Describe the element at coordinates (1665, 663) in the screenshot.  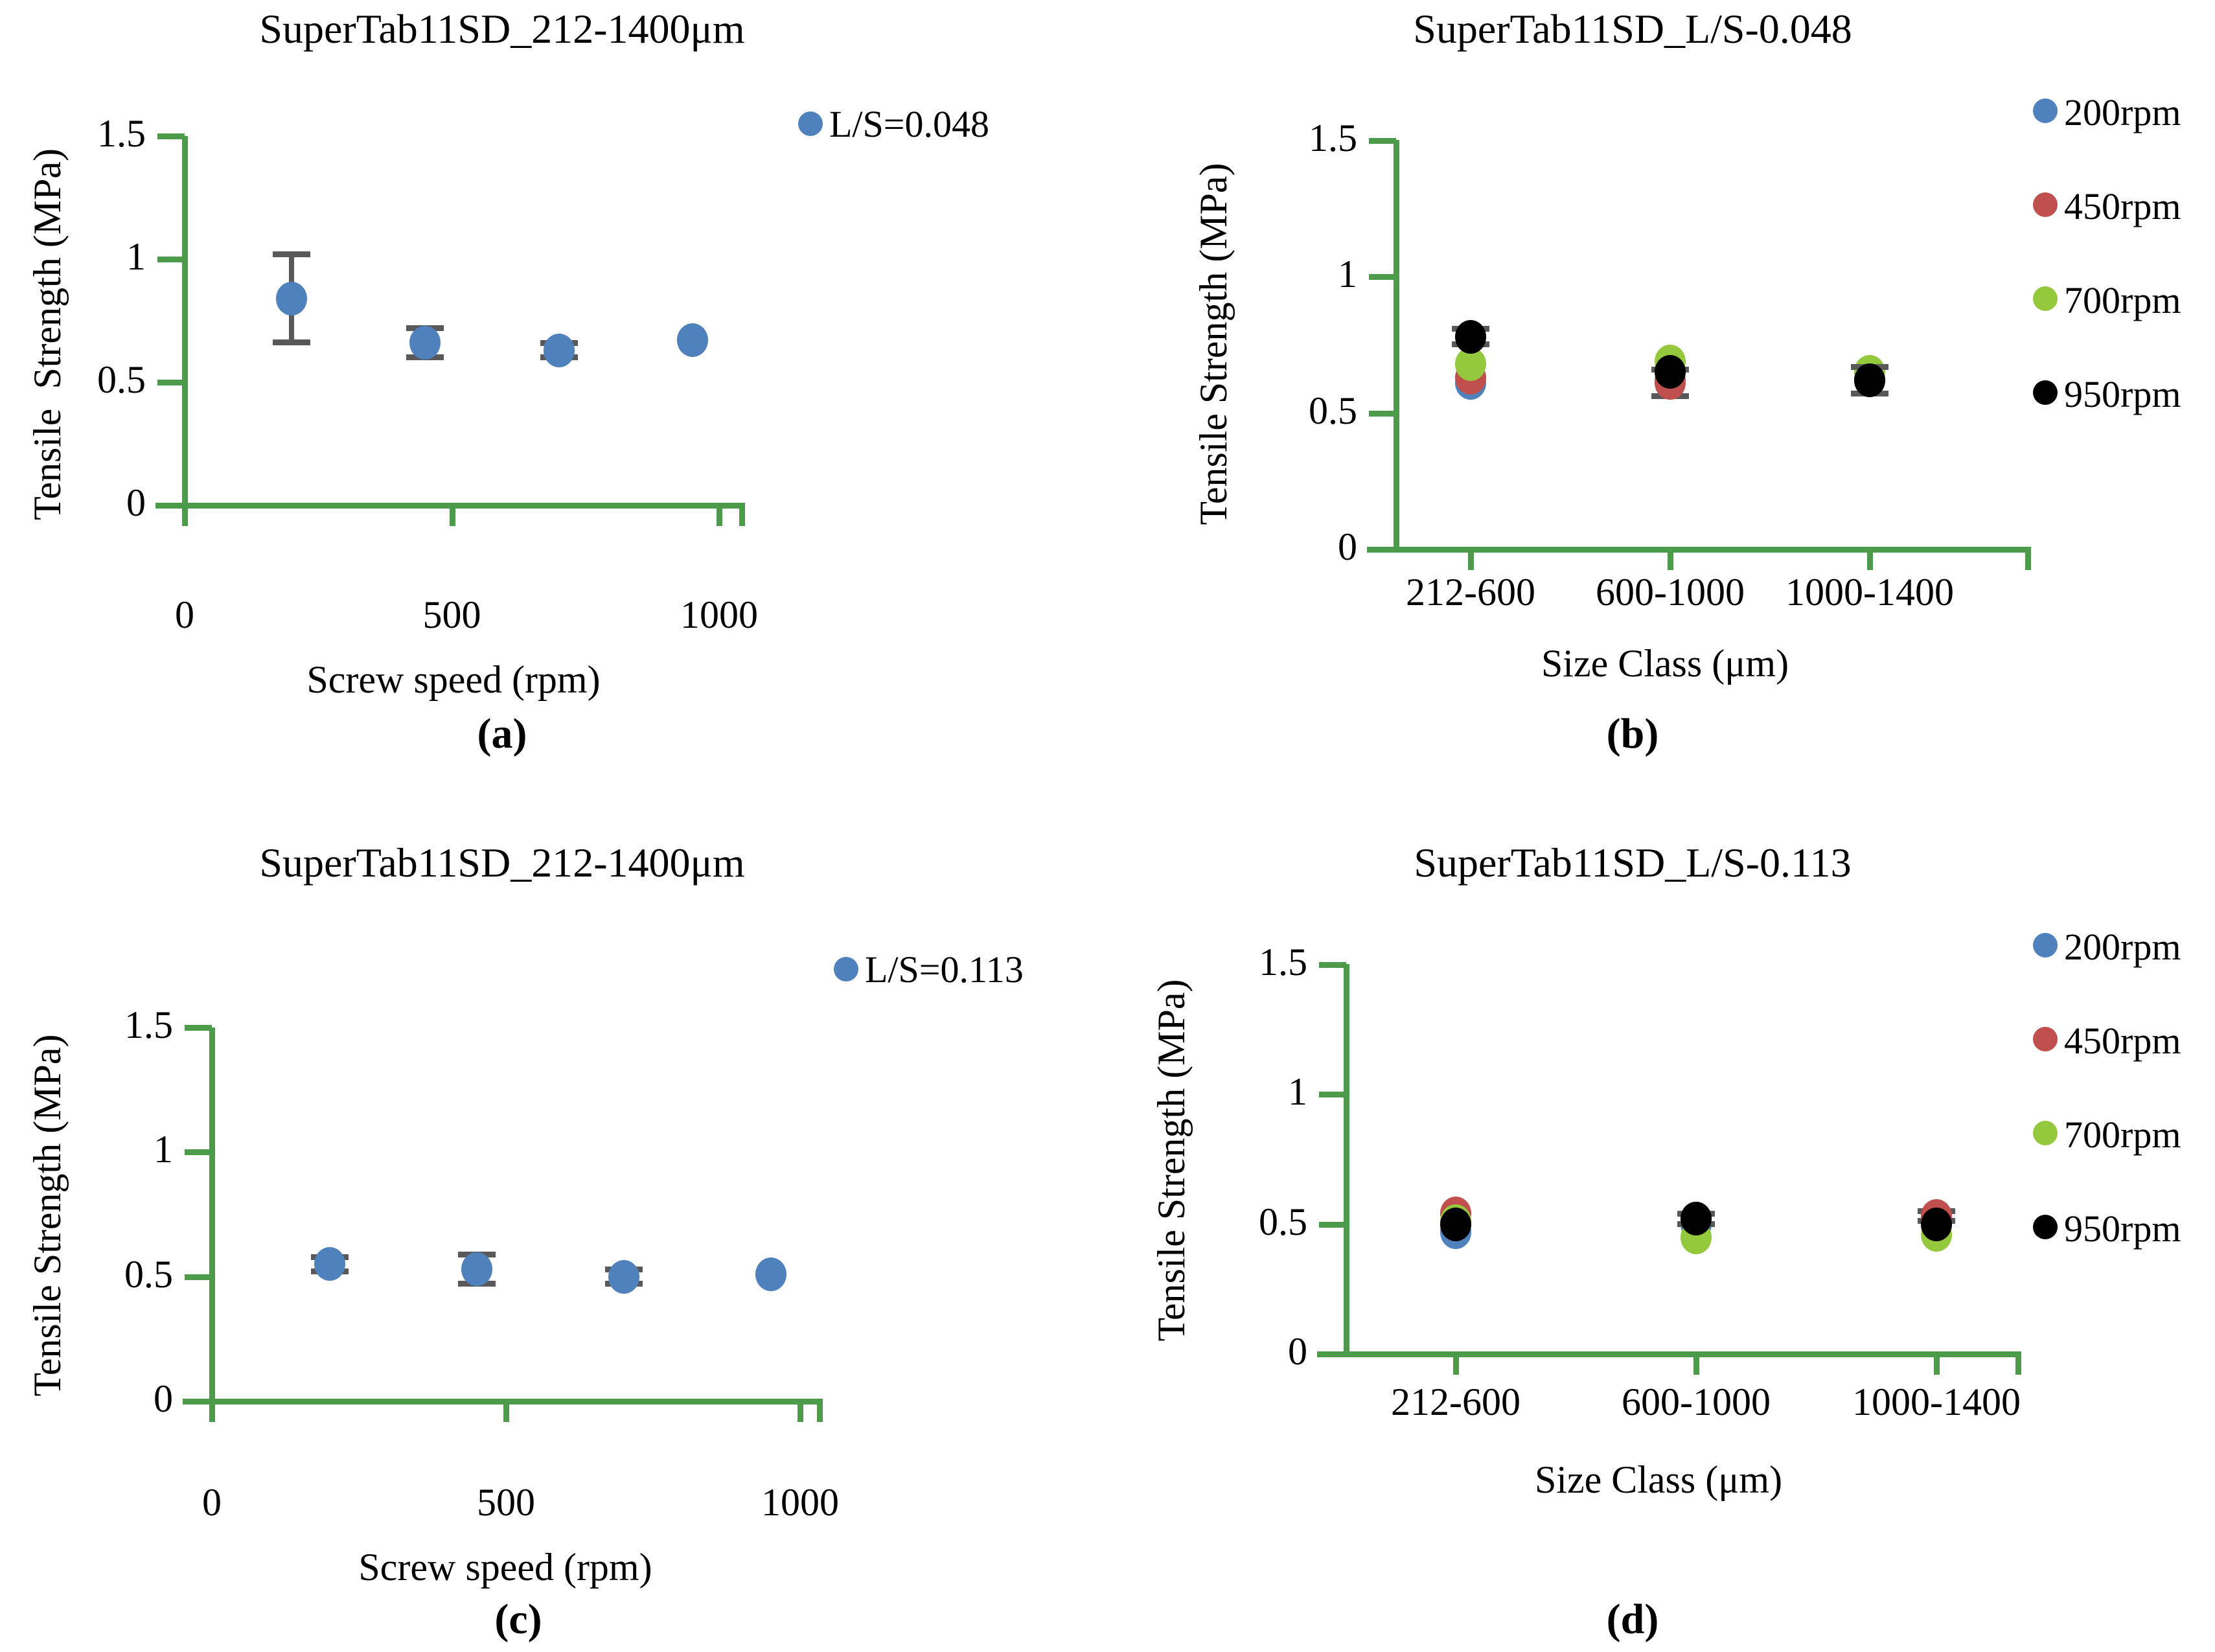
I see `panel-b-x-axis-label: Size Class (μm)` at that location.